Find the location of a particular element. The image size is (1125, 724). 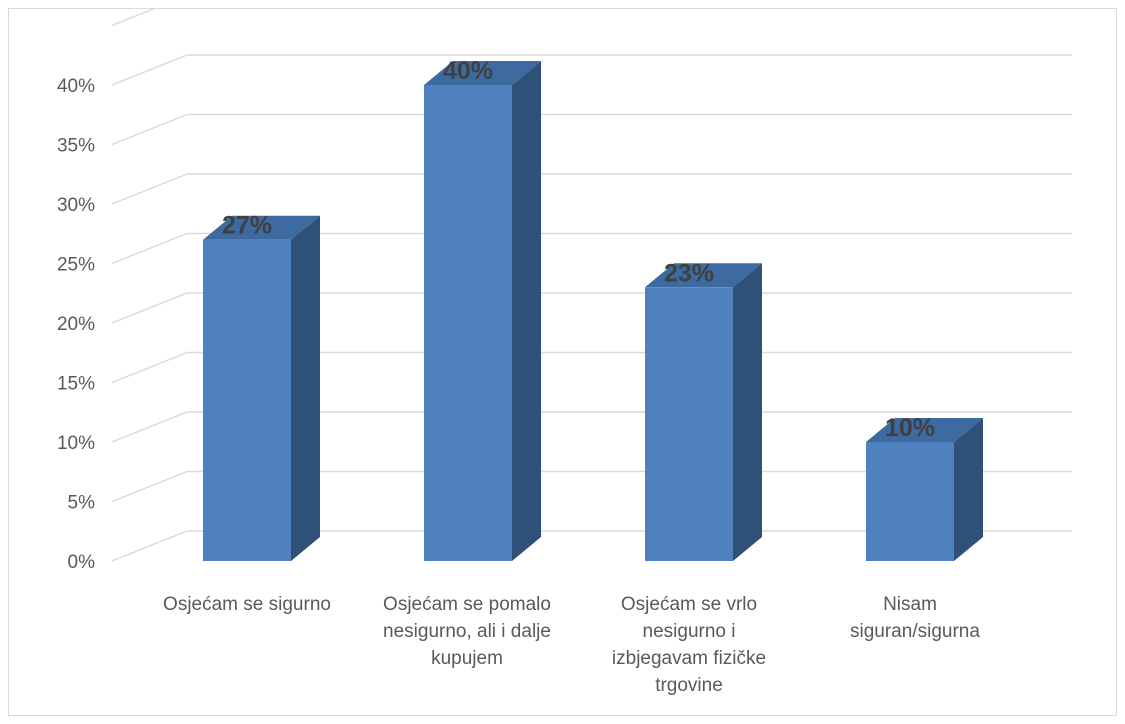

y-axis-ticks: 0% 5% 10% 15% 20% 25% 30% 35% 40% is located at coordinates (76, 324).